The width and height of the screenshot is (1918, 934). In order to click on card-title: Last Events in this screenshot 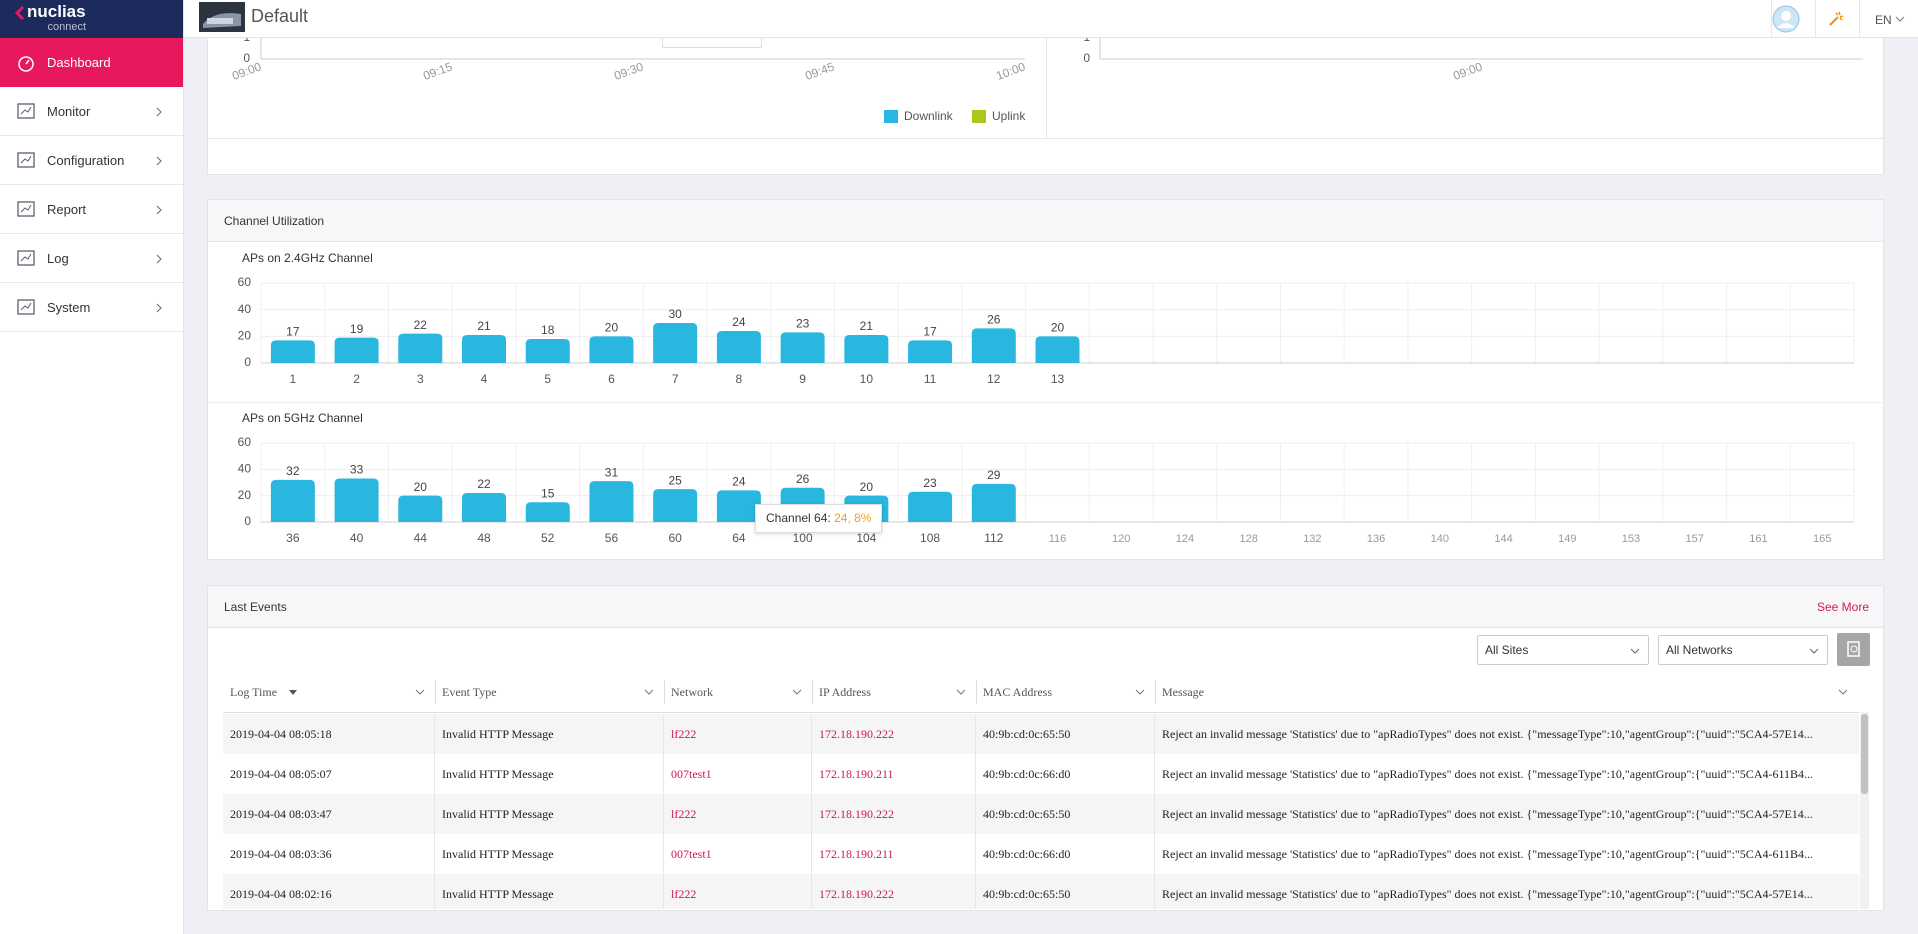, I will do `click(255, 607)`.